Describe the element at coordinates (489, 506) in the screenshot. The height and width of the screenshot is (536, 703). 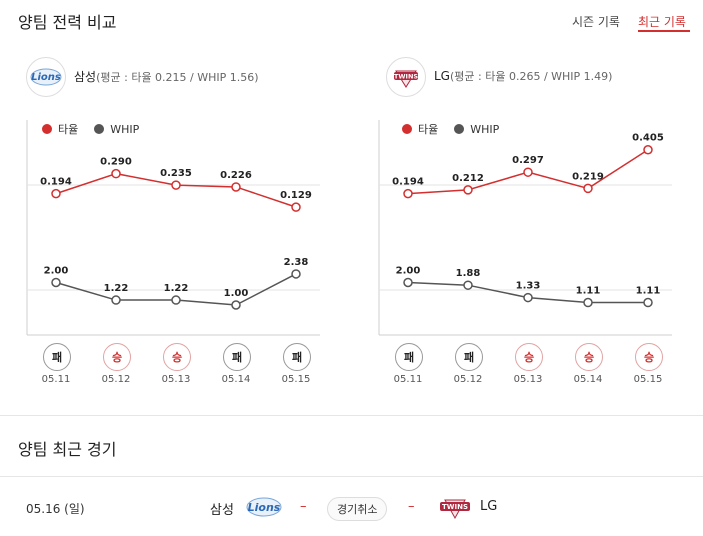
I see `away-team-name: LG` at that location.